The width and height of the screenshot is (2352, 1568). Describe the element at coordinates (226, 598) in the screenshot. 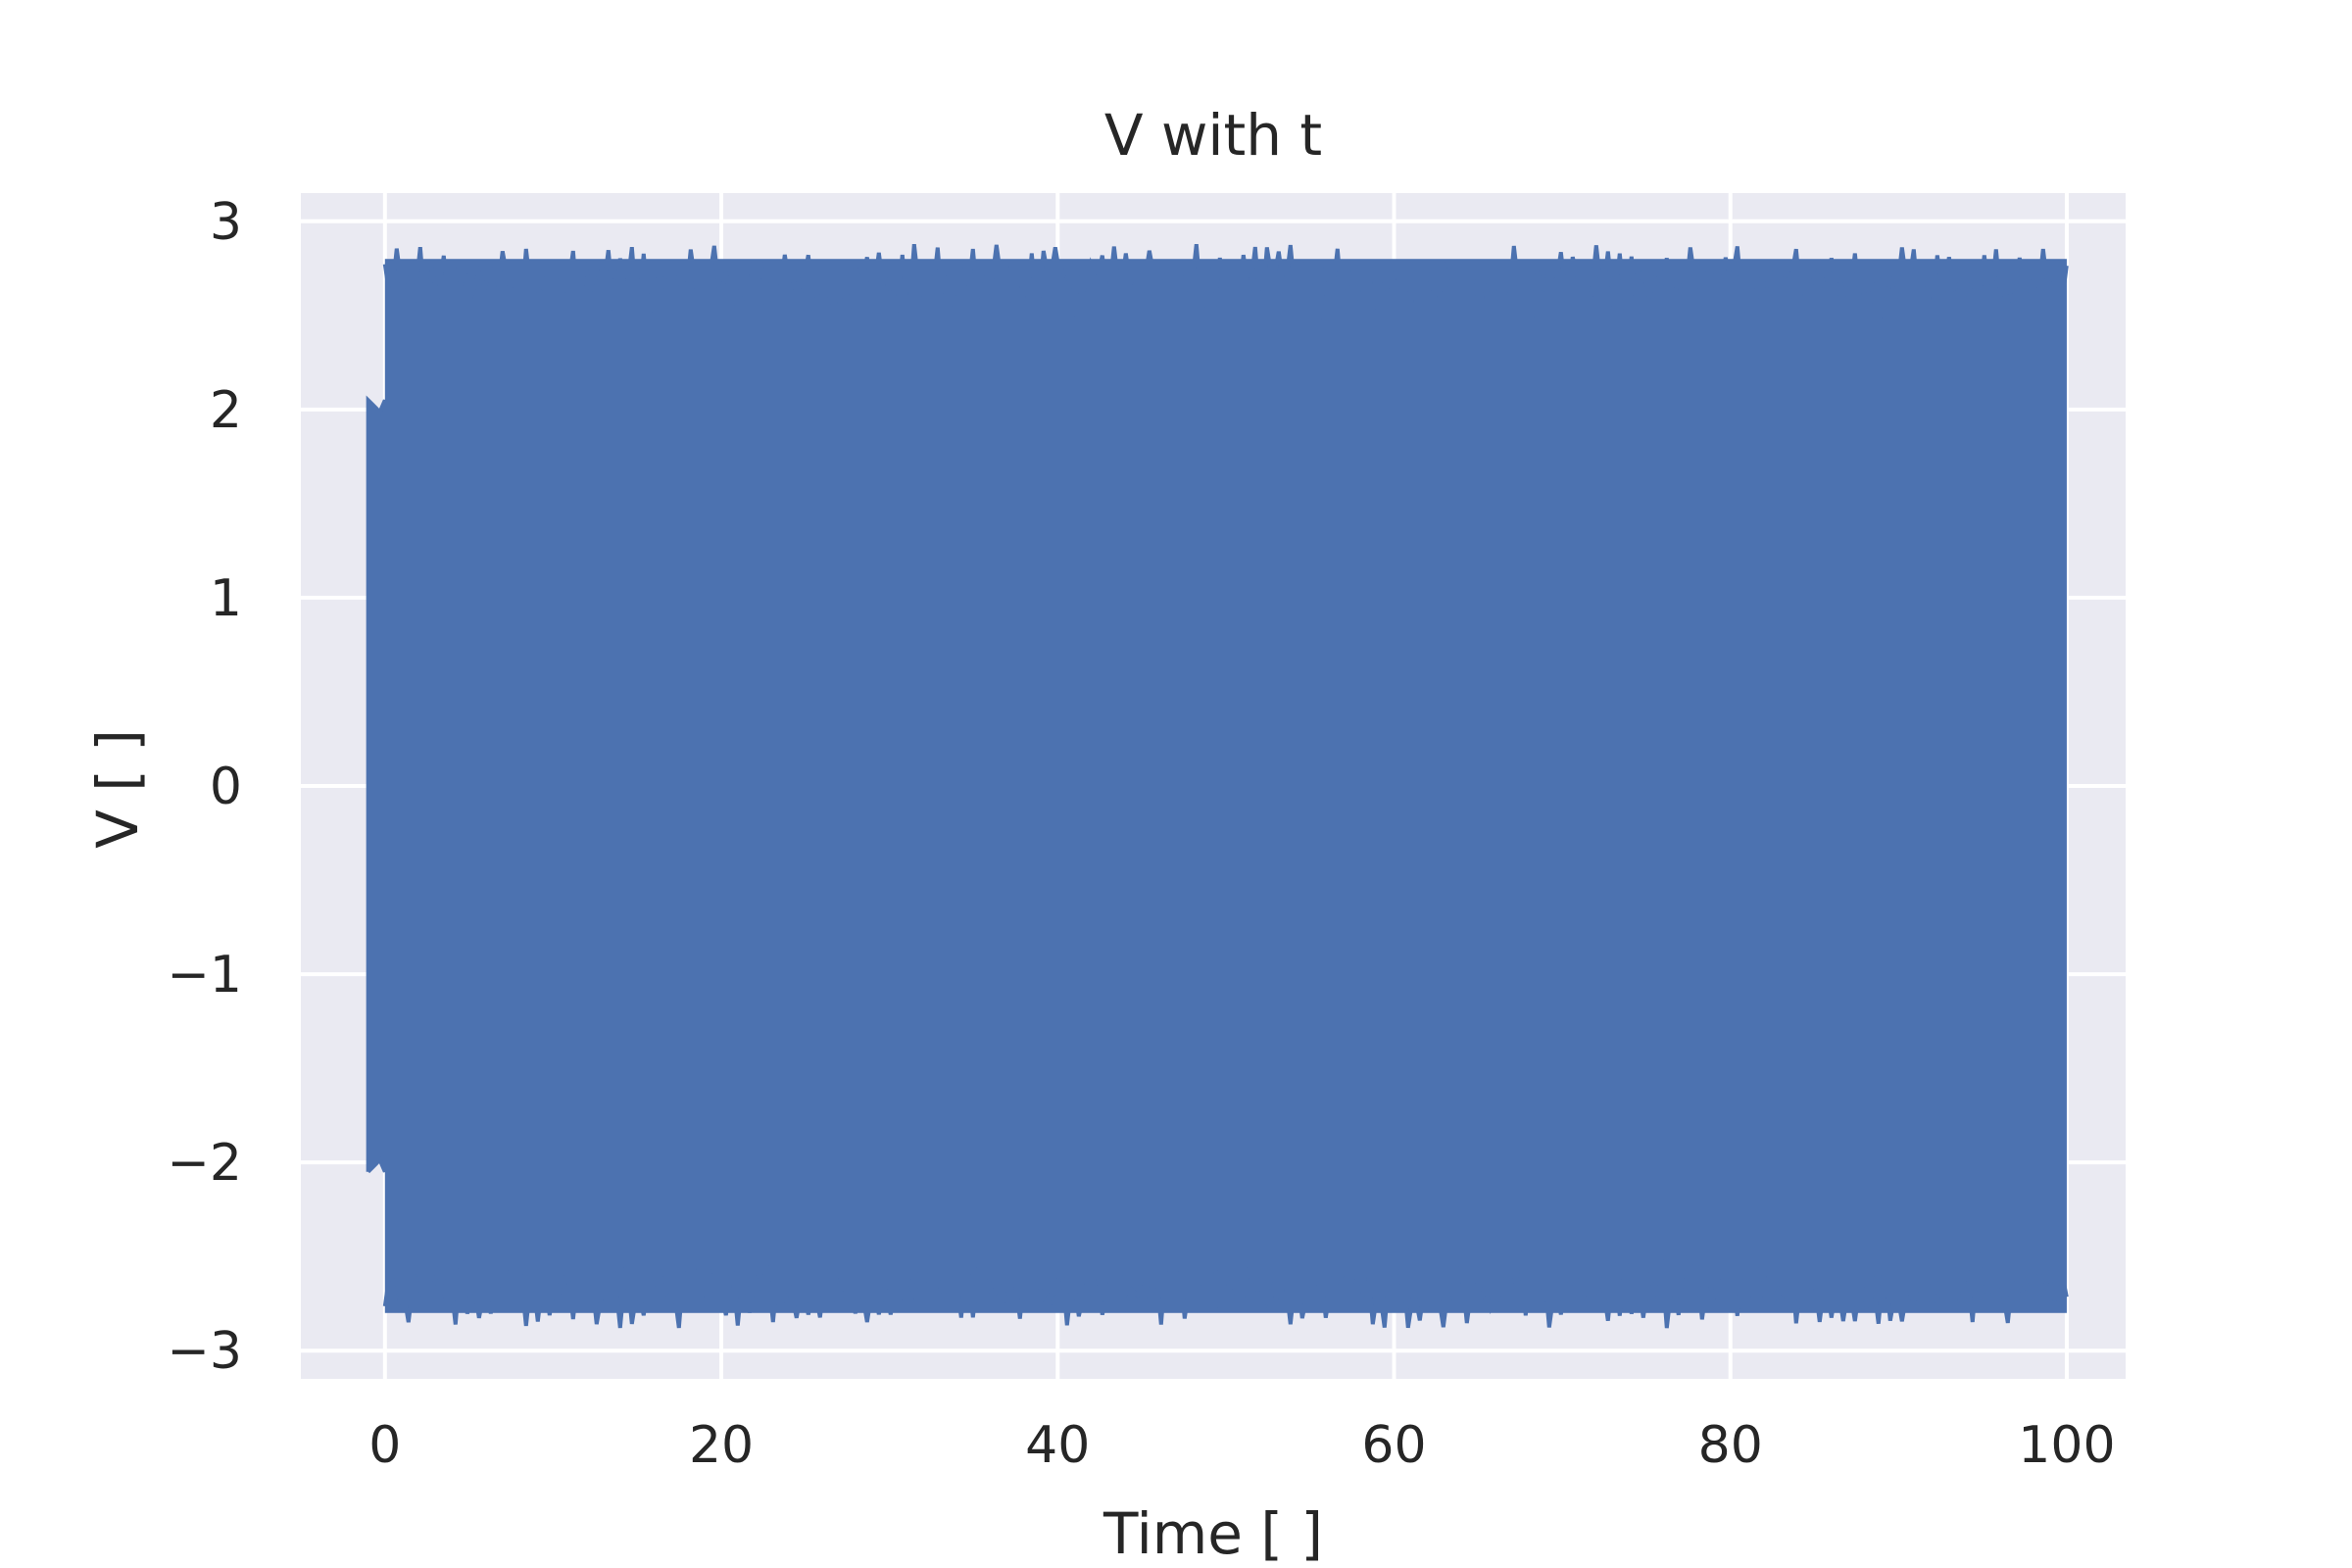

I see `y-tick-label: 1` at that location.